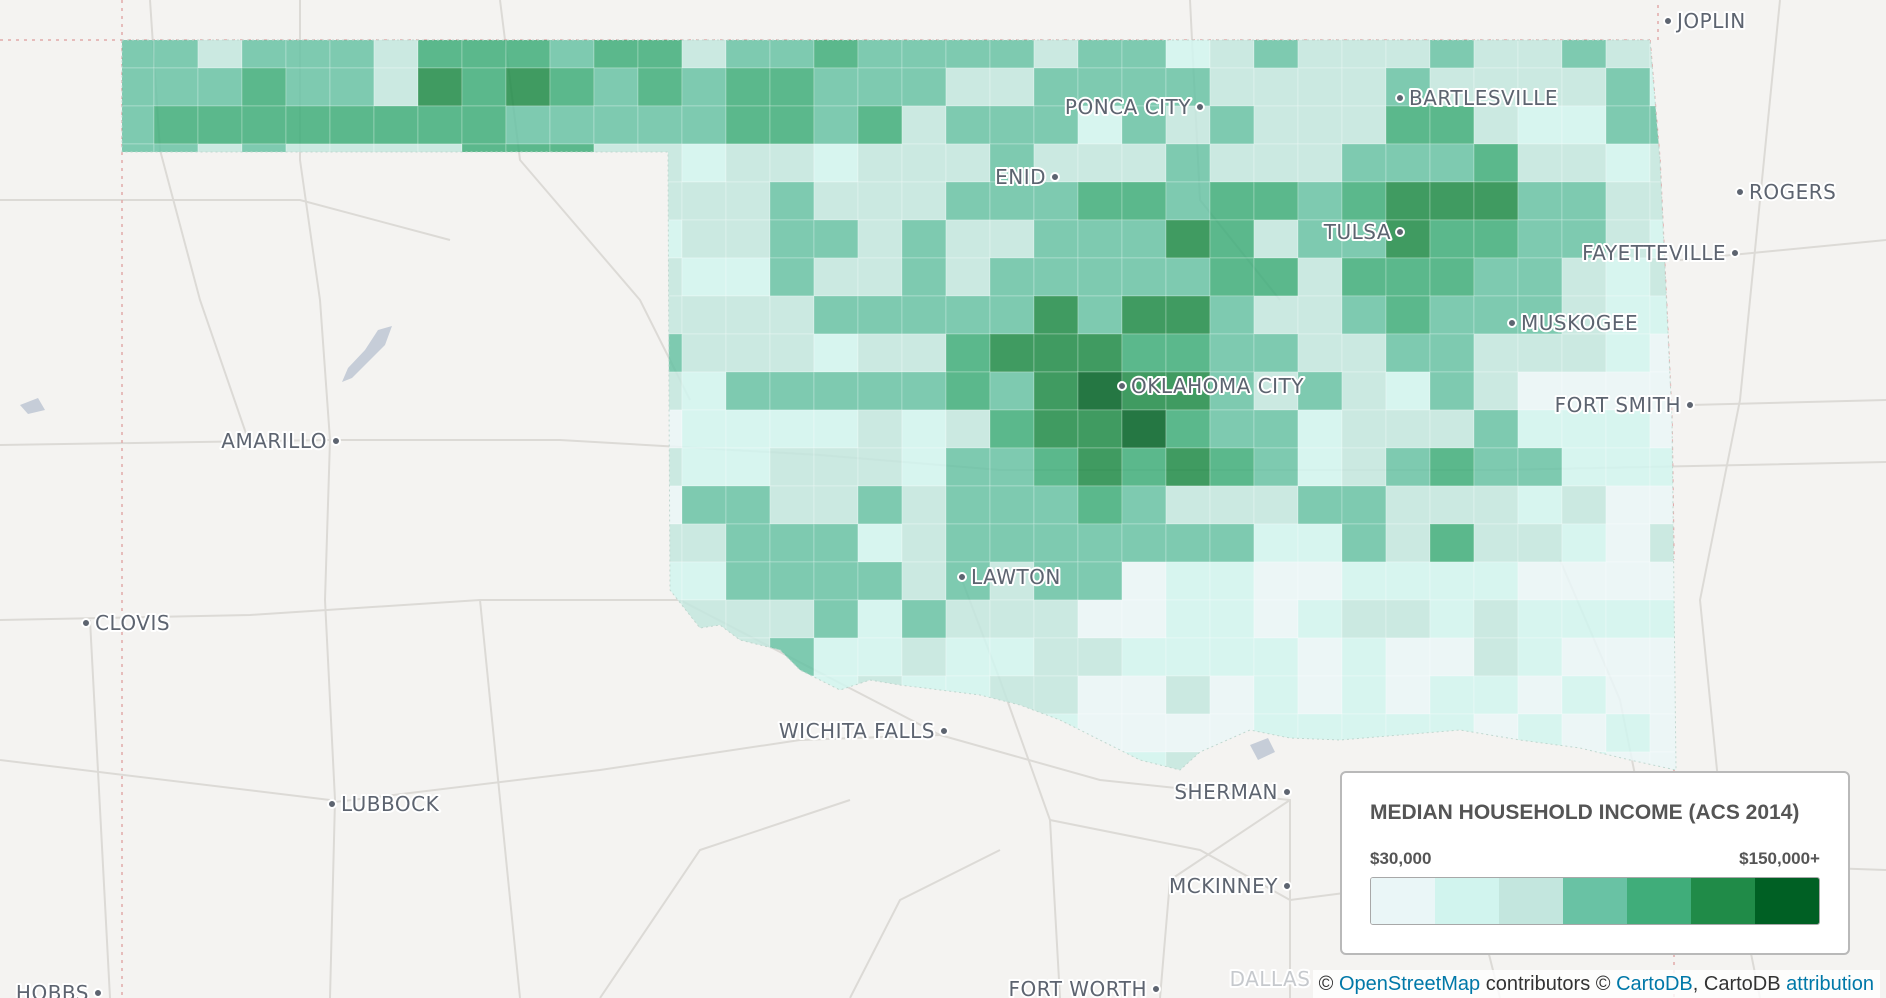  Describe the element at coordinates (1654, 984) in the screenshot. I see `cartodb-link: CartoDB` at that location.